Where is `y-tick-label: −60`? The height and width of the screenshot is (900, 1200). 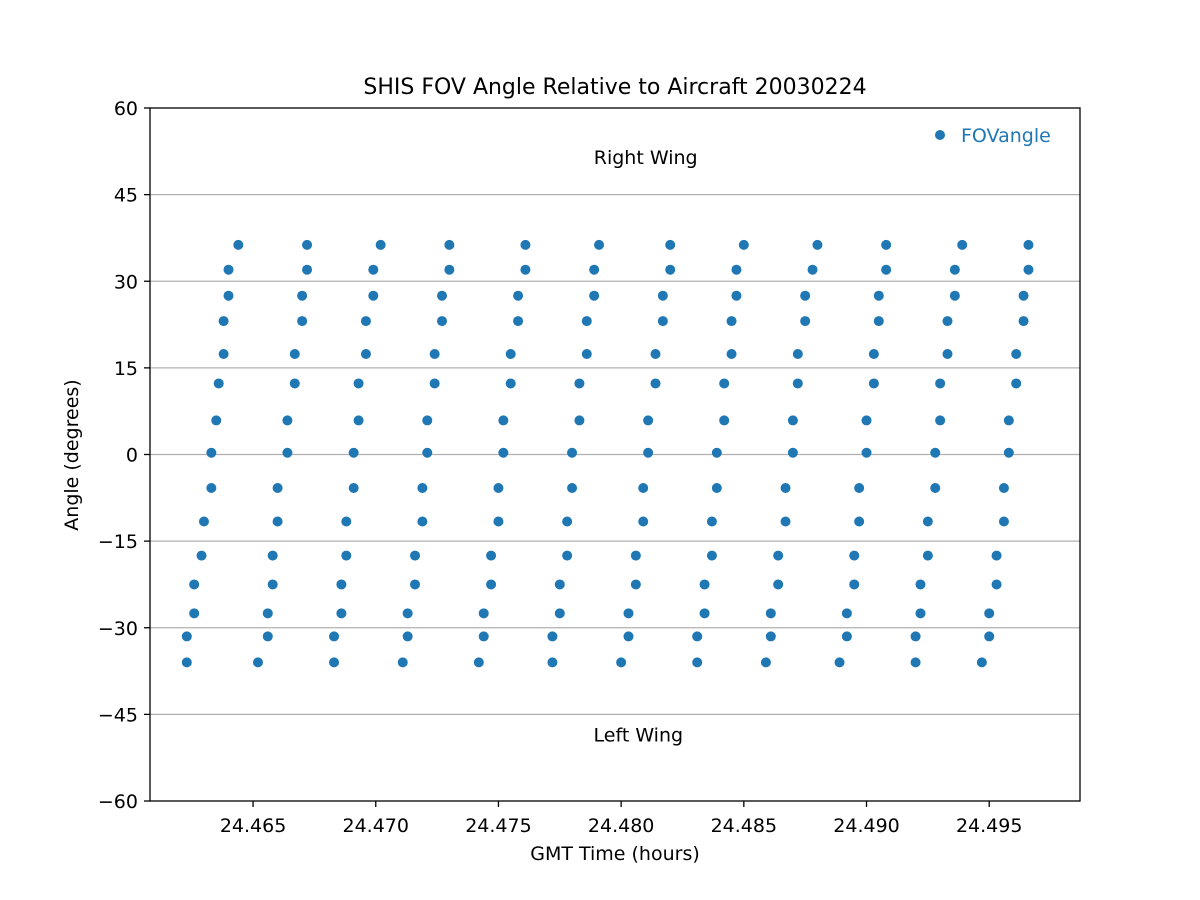
y-tick-label: −60 is located at coordinates (118, 802).